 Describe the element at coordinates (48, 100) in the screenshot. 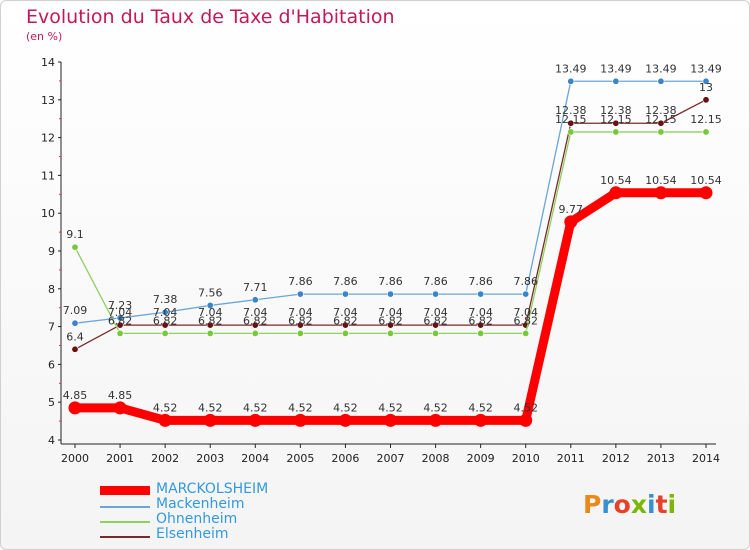

I see `y-tick-label: 13` at that location.